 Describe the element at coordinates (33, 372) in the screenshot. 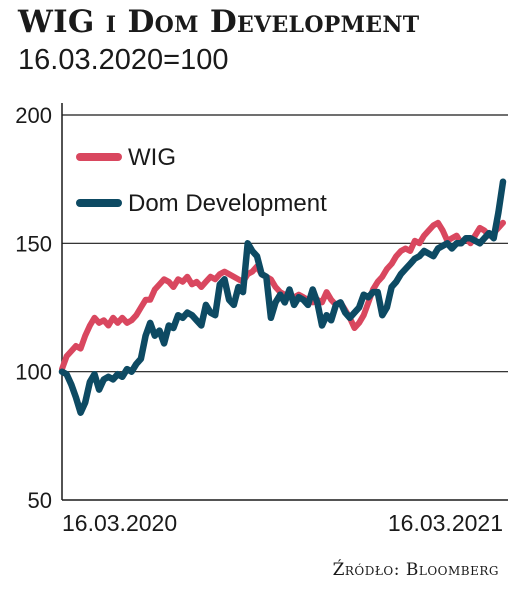

I see `y-tick-label: 100` at that location.